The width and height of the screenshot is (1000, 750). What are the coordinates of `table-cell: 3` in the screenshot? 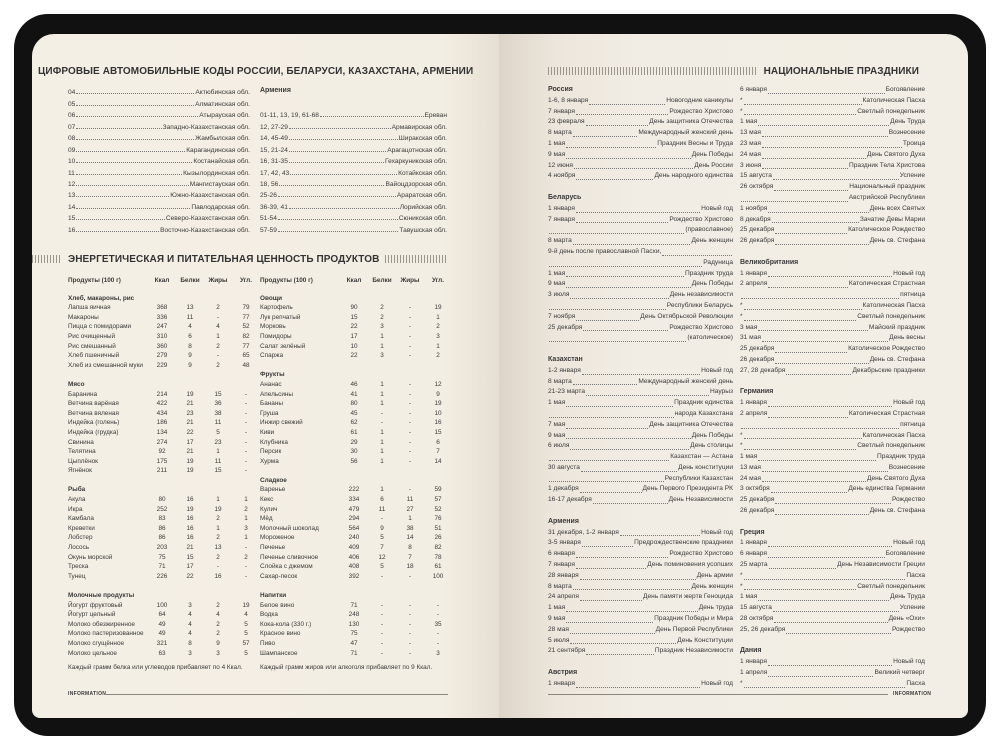 It's located at (190, 605).